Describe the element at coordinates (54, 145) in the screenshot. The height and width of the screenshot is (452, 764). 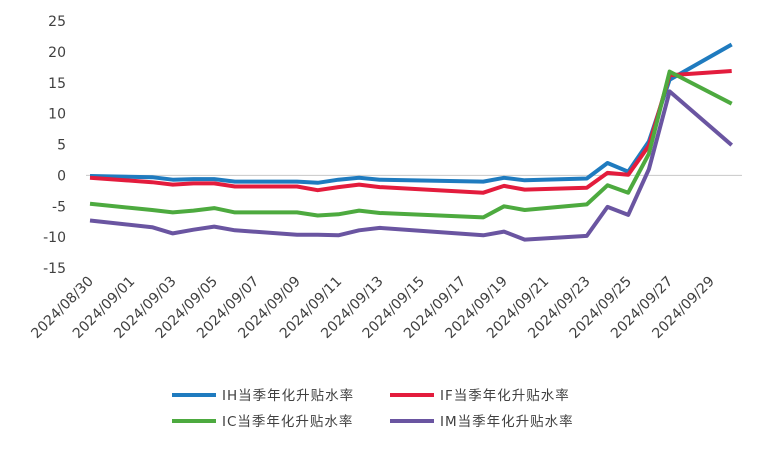
I see `y-axis-ticks: -15 -10 -5 0 5 10 15 20 25` at that location.